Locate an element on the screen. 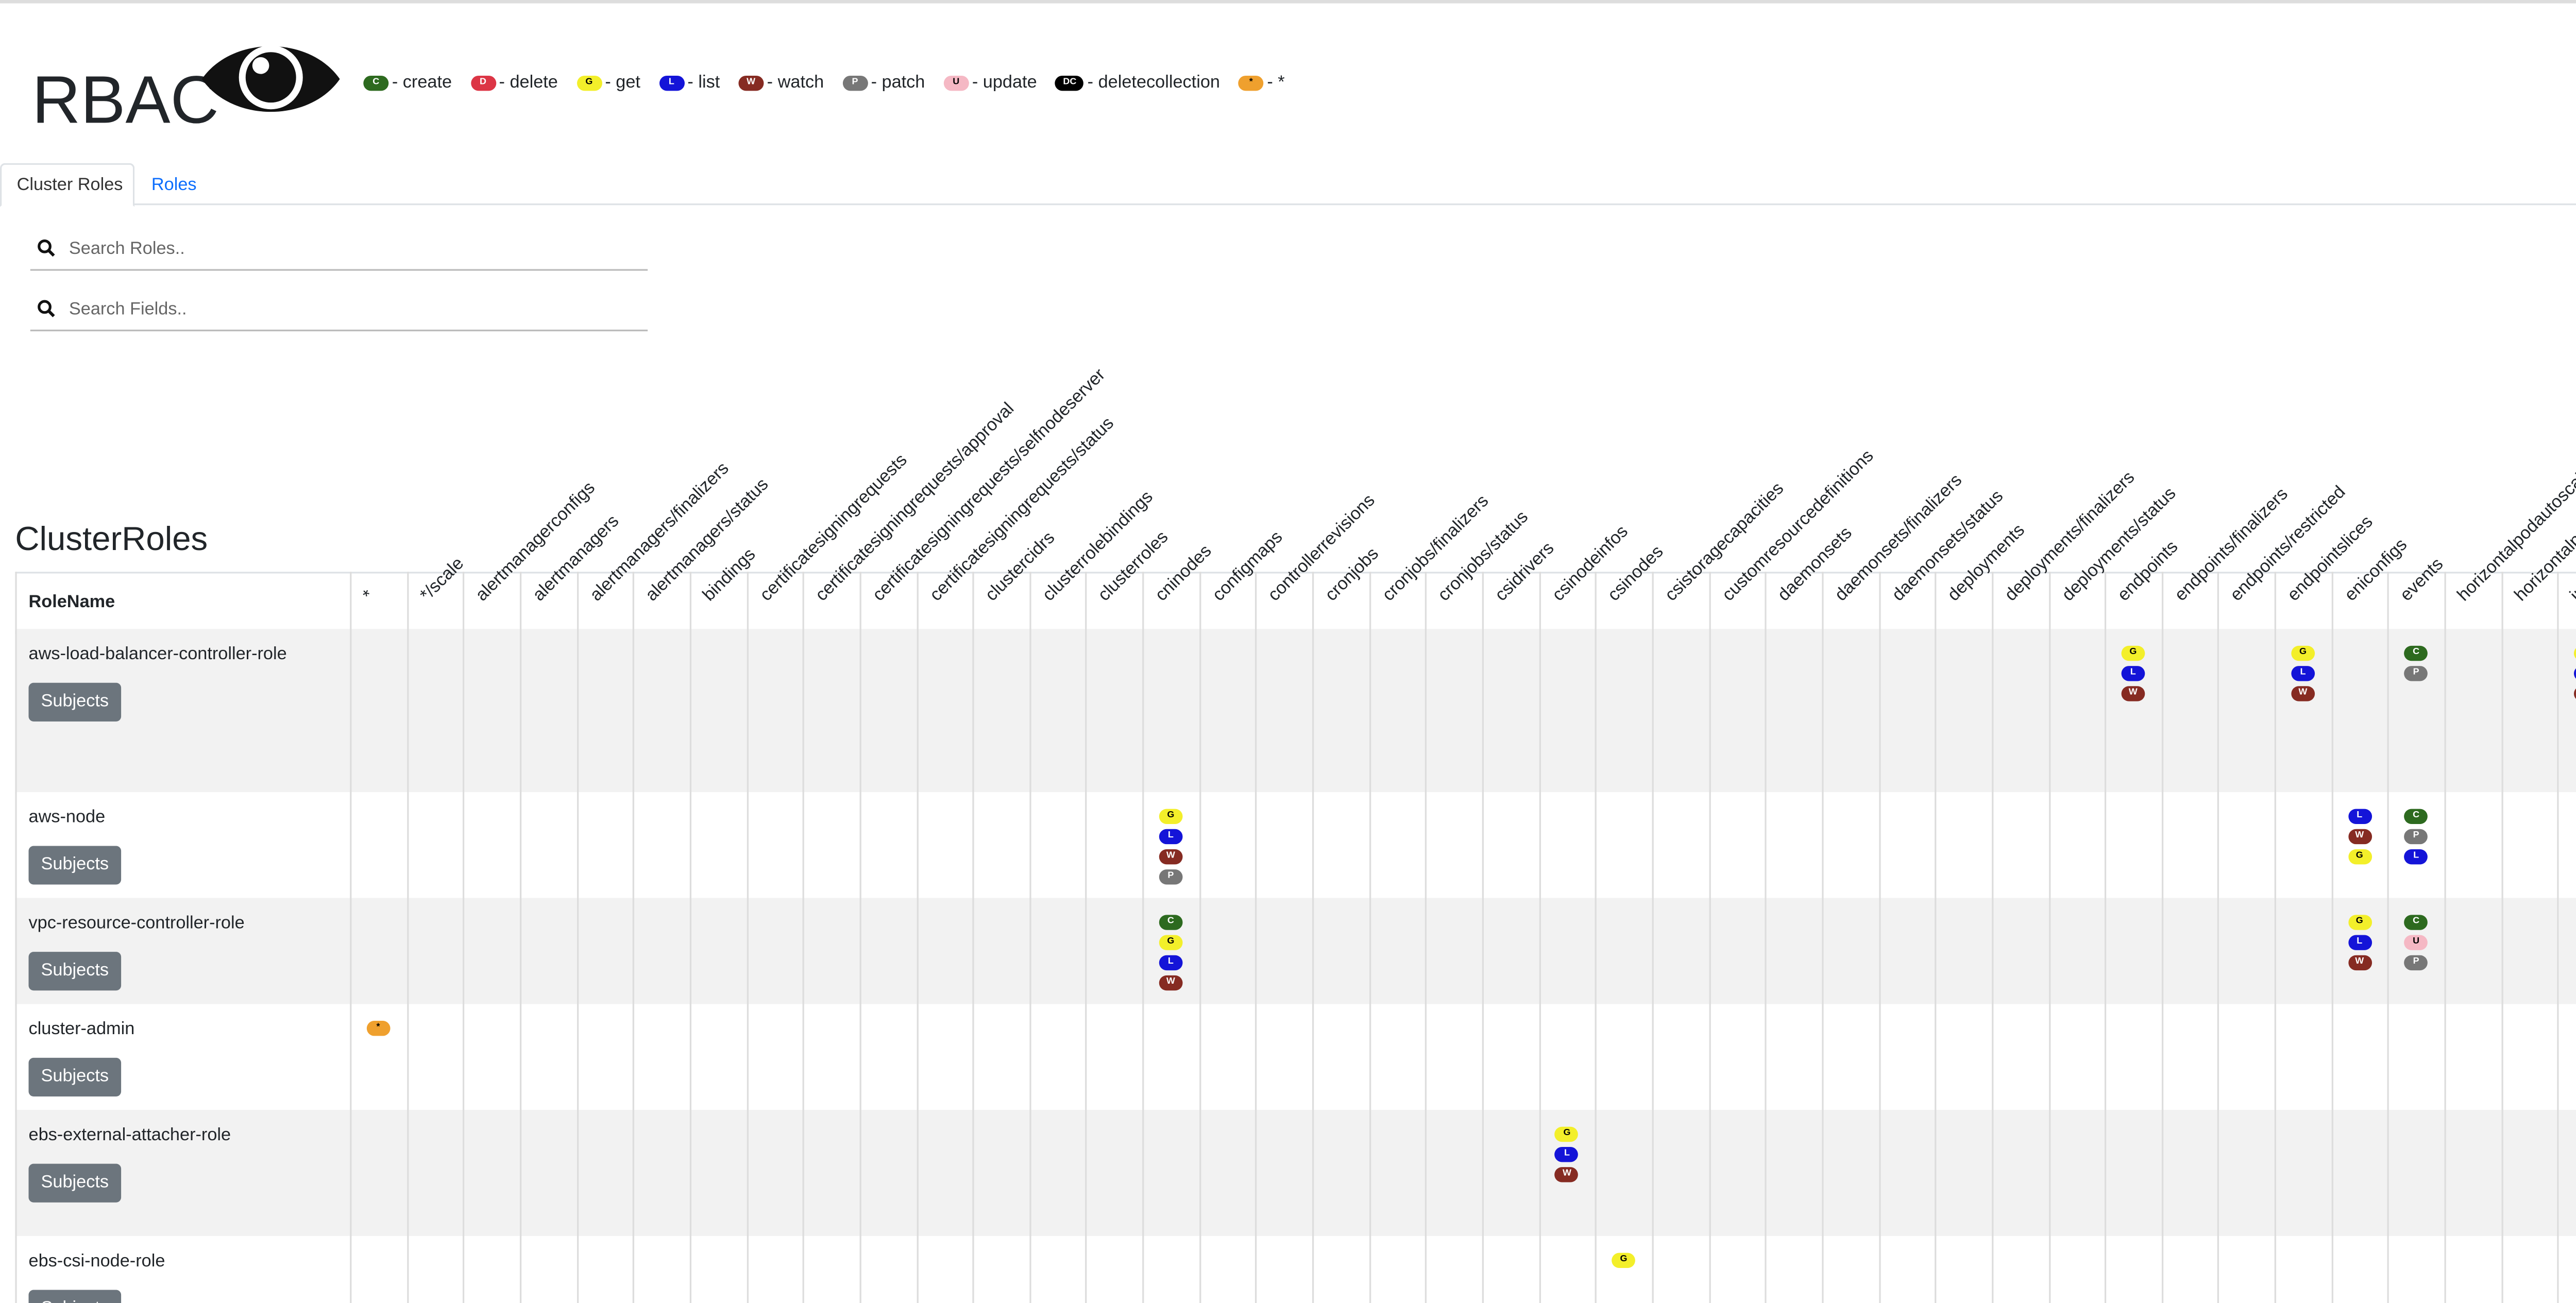 This screenshot has width=2576, height=1303. tab-active is located at coordinates (67, 185).